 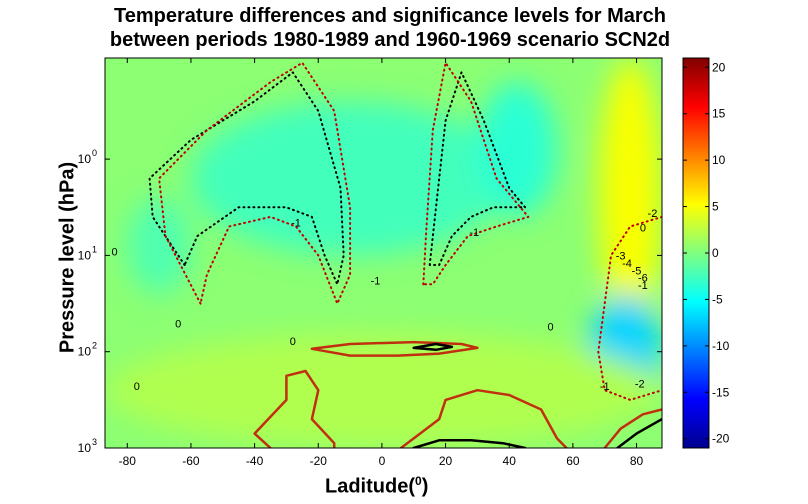 I want to click on colorbar: 20 15 10 5 0 -5 -10 -15 -20, so click(x=706, y=253).